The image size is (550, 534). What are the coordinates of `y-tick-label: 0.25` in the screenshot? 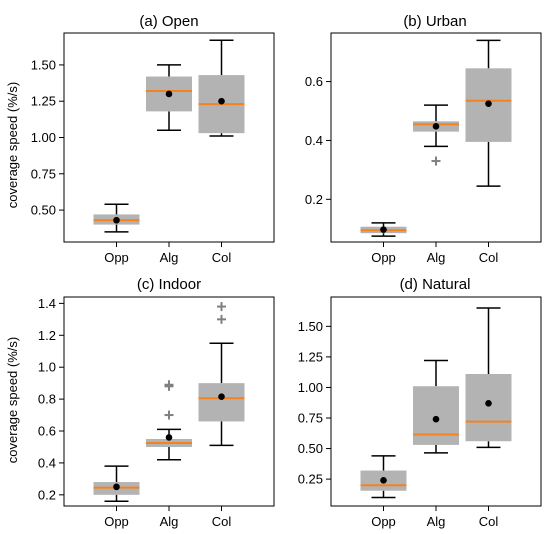 It's located at (310, 479).